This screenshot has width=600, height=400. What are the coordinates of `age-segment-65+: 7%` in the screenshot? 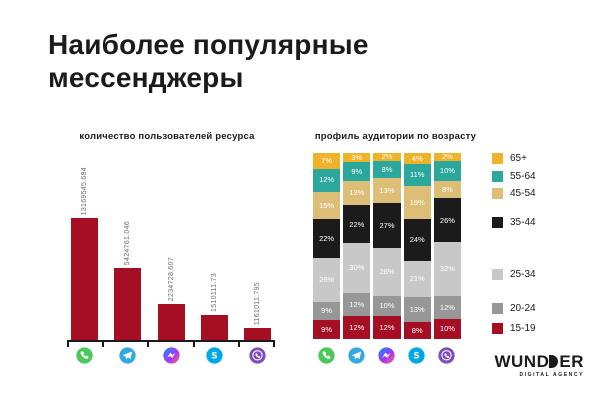 It's located at (327, 161).